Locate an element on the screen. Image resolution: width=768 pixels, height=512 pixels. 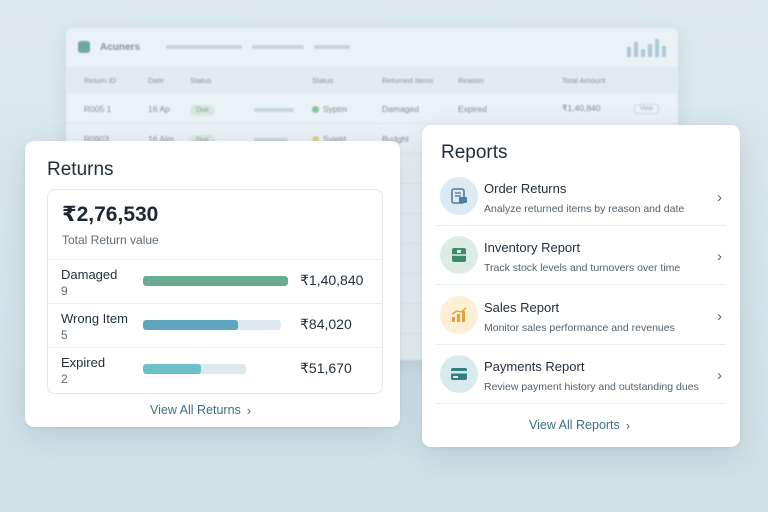
col-header: Return ID is located at coordinates (100, 80).